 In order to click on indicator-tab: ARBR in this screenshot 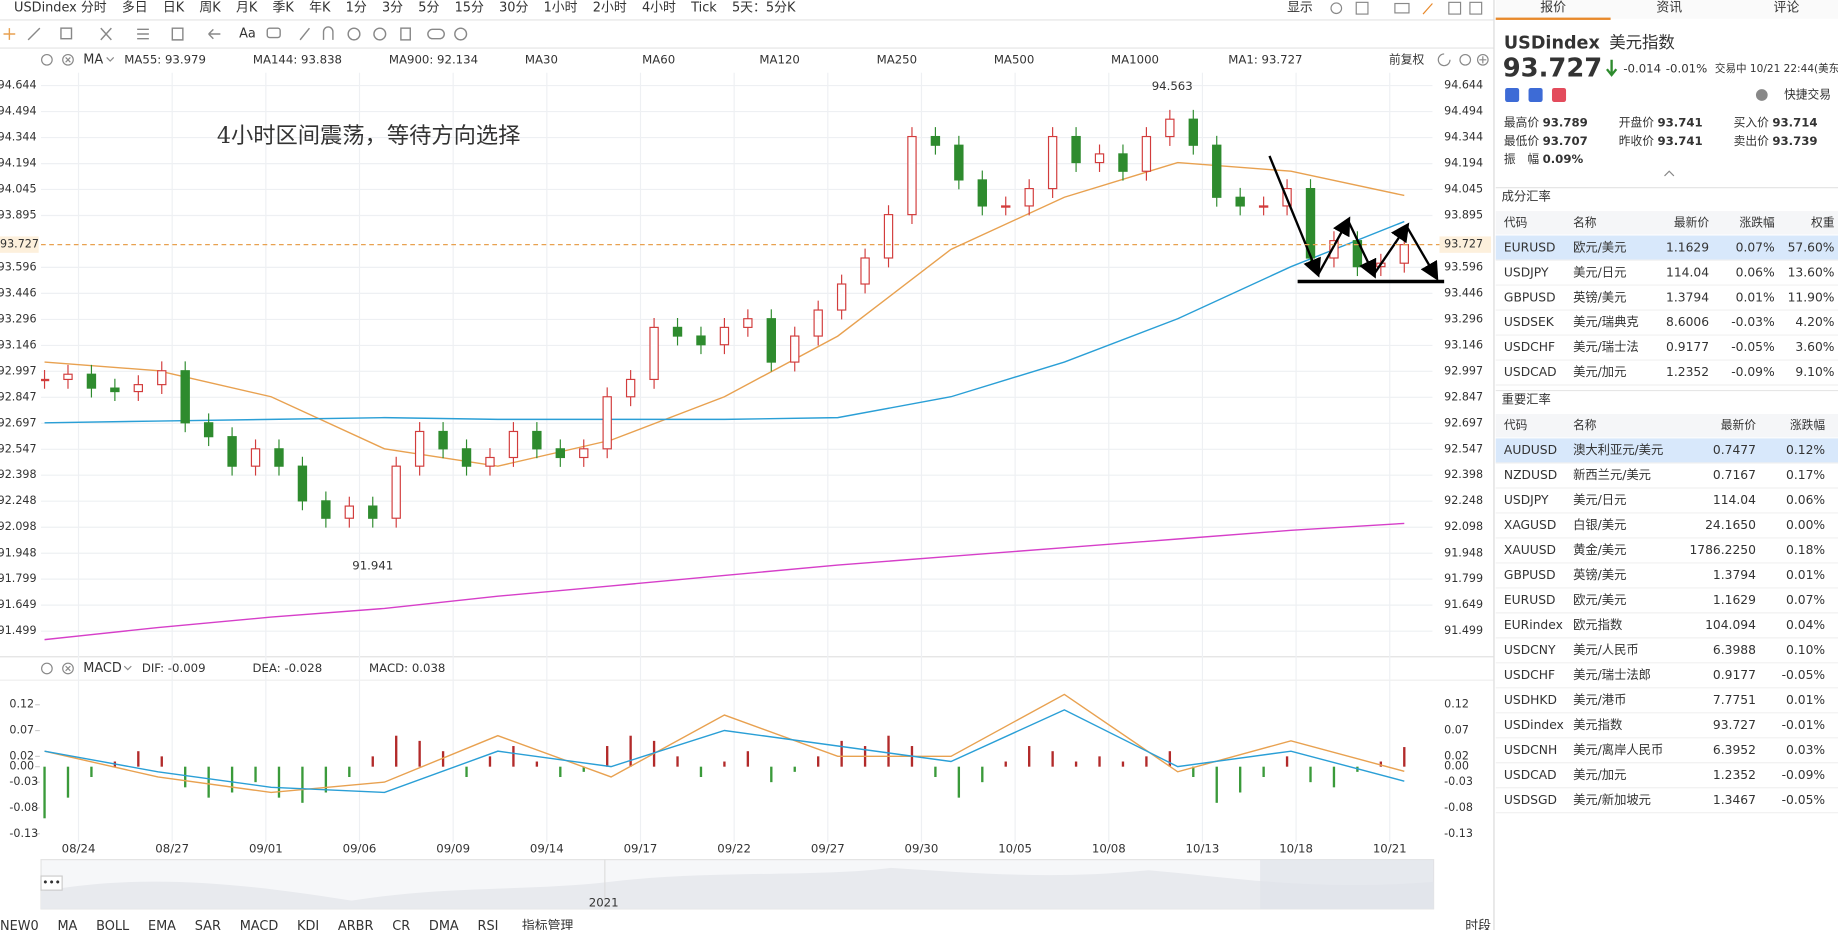, I will do `click(356, 924)`.